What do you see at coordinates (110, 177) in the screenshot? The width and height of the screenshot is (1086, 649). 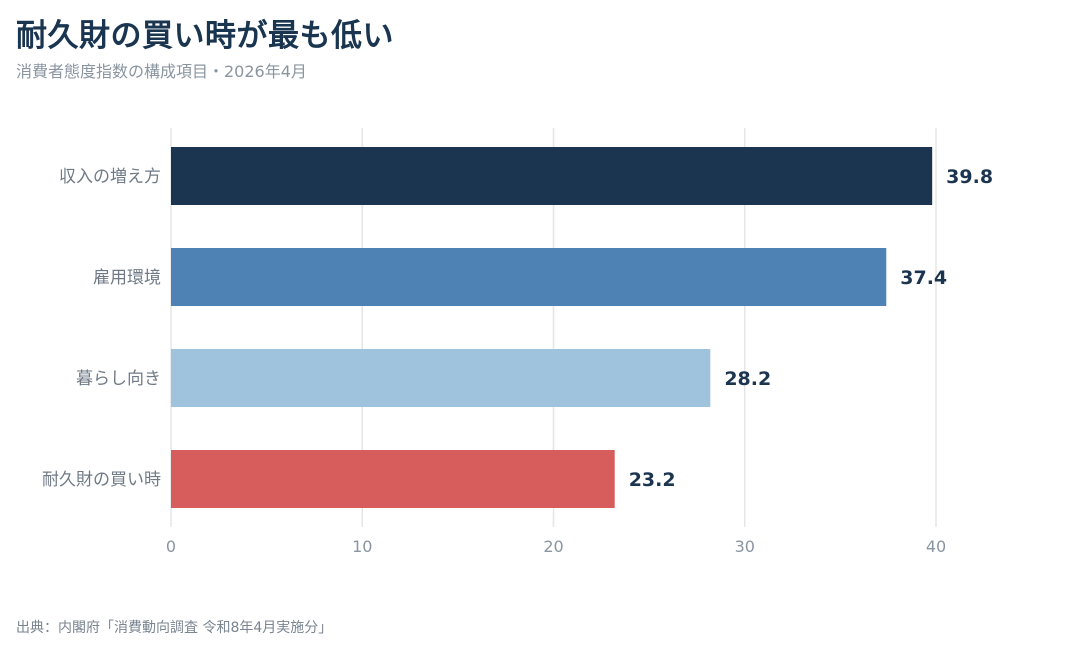 I see `category-label: 収入の増え方` at bounding box center [110, 177].